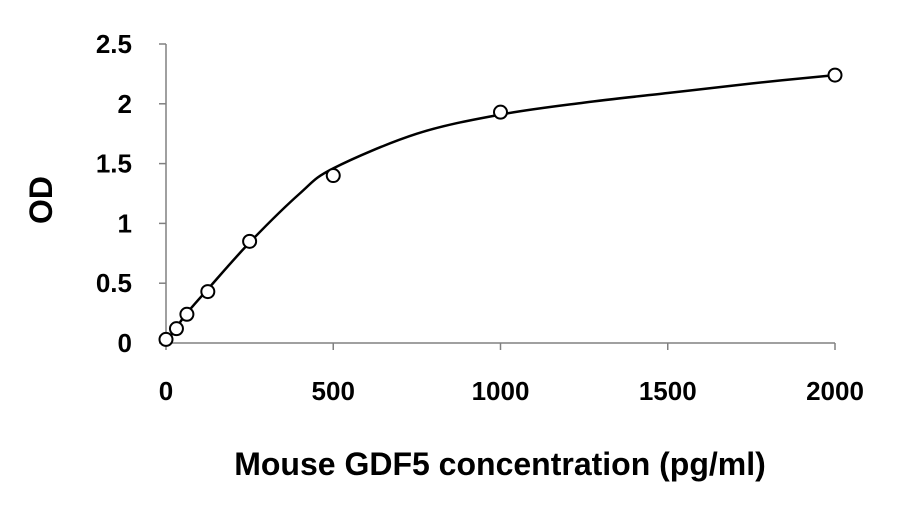 This screenshot has height=509, width=904. Describe the element at coordinates (125, 104) in the screenshot. I see `y-tick-label: 2` at that location.